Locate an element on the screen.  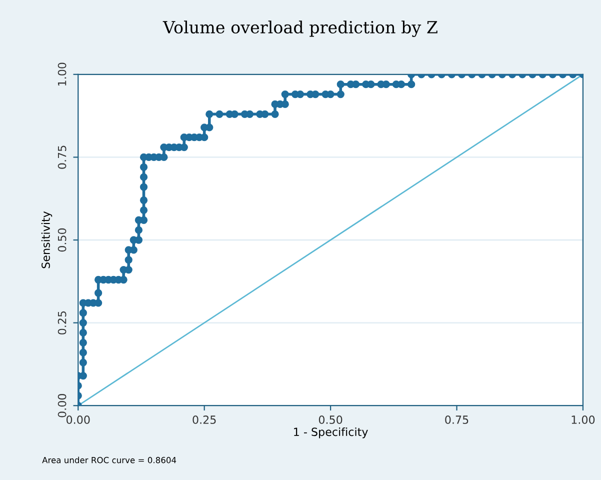
x-tick-label: 0.00 is located at coordinates (78, 420).